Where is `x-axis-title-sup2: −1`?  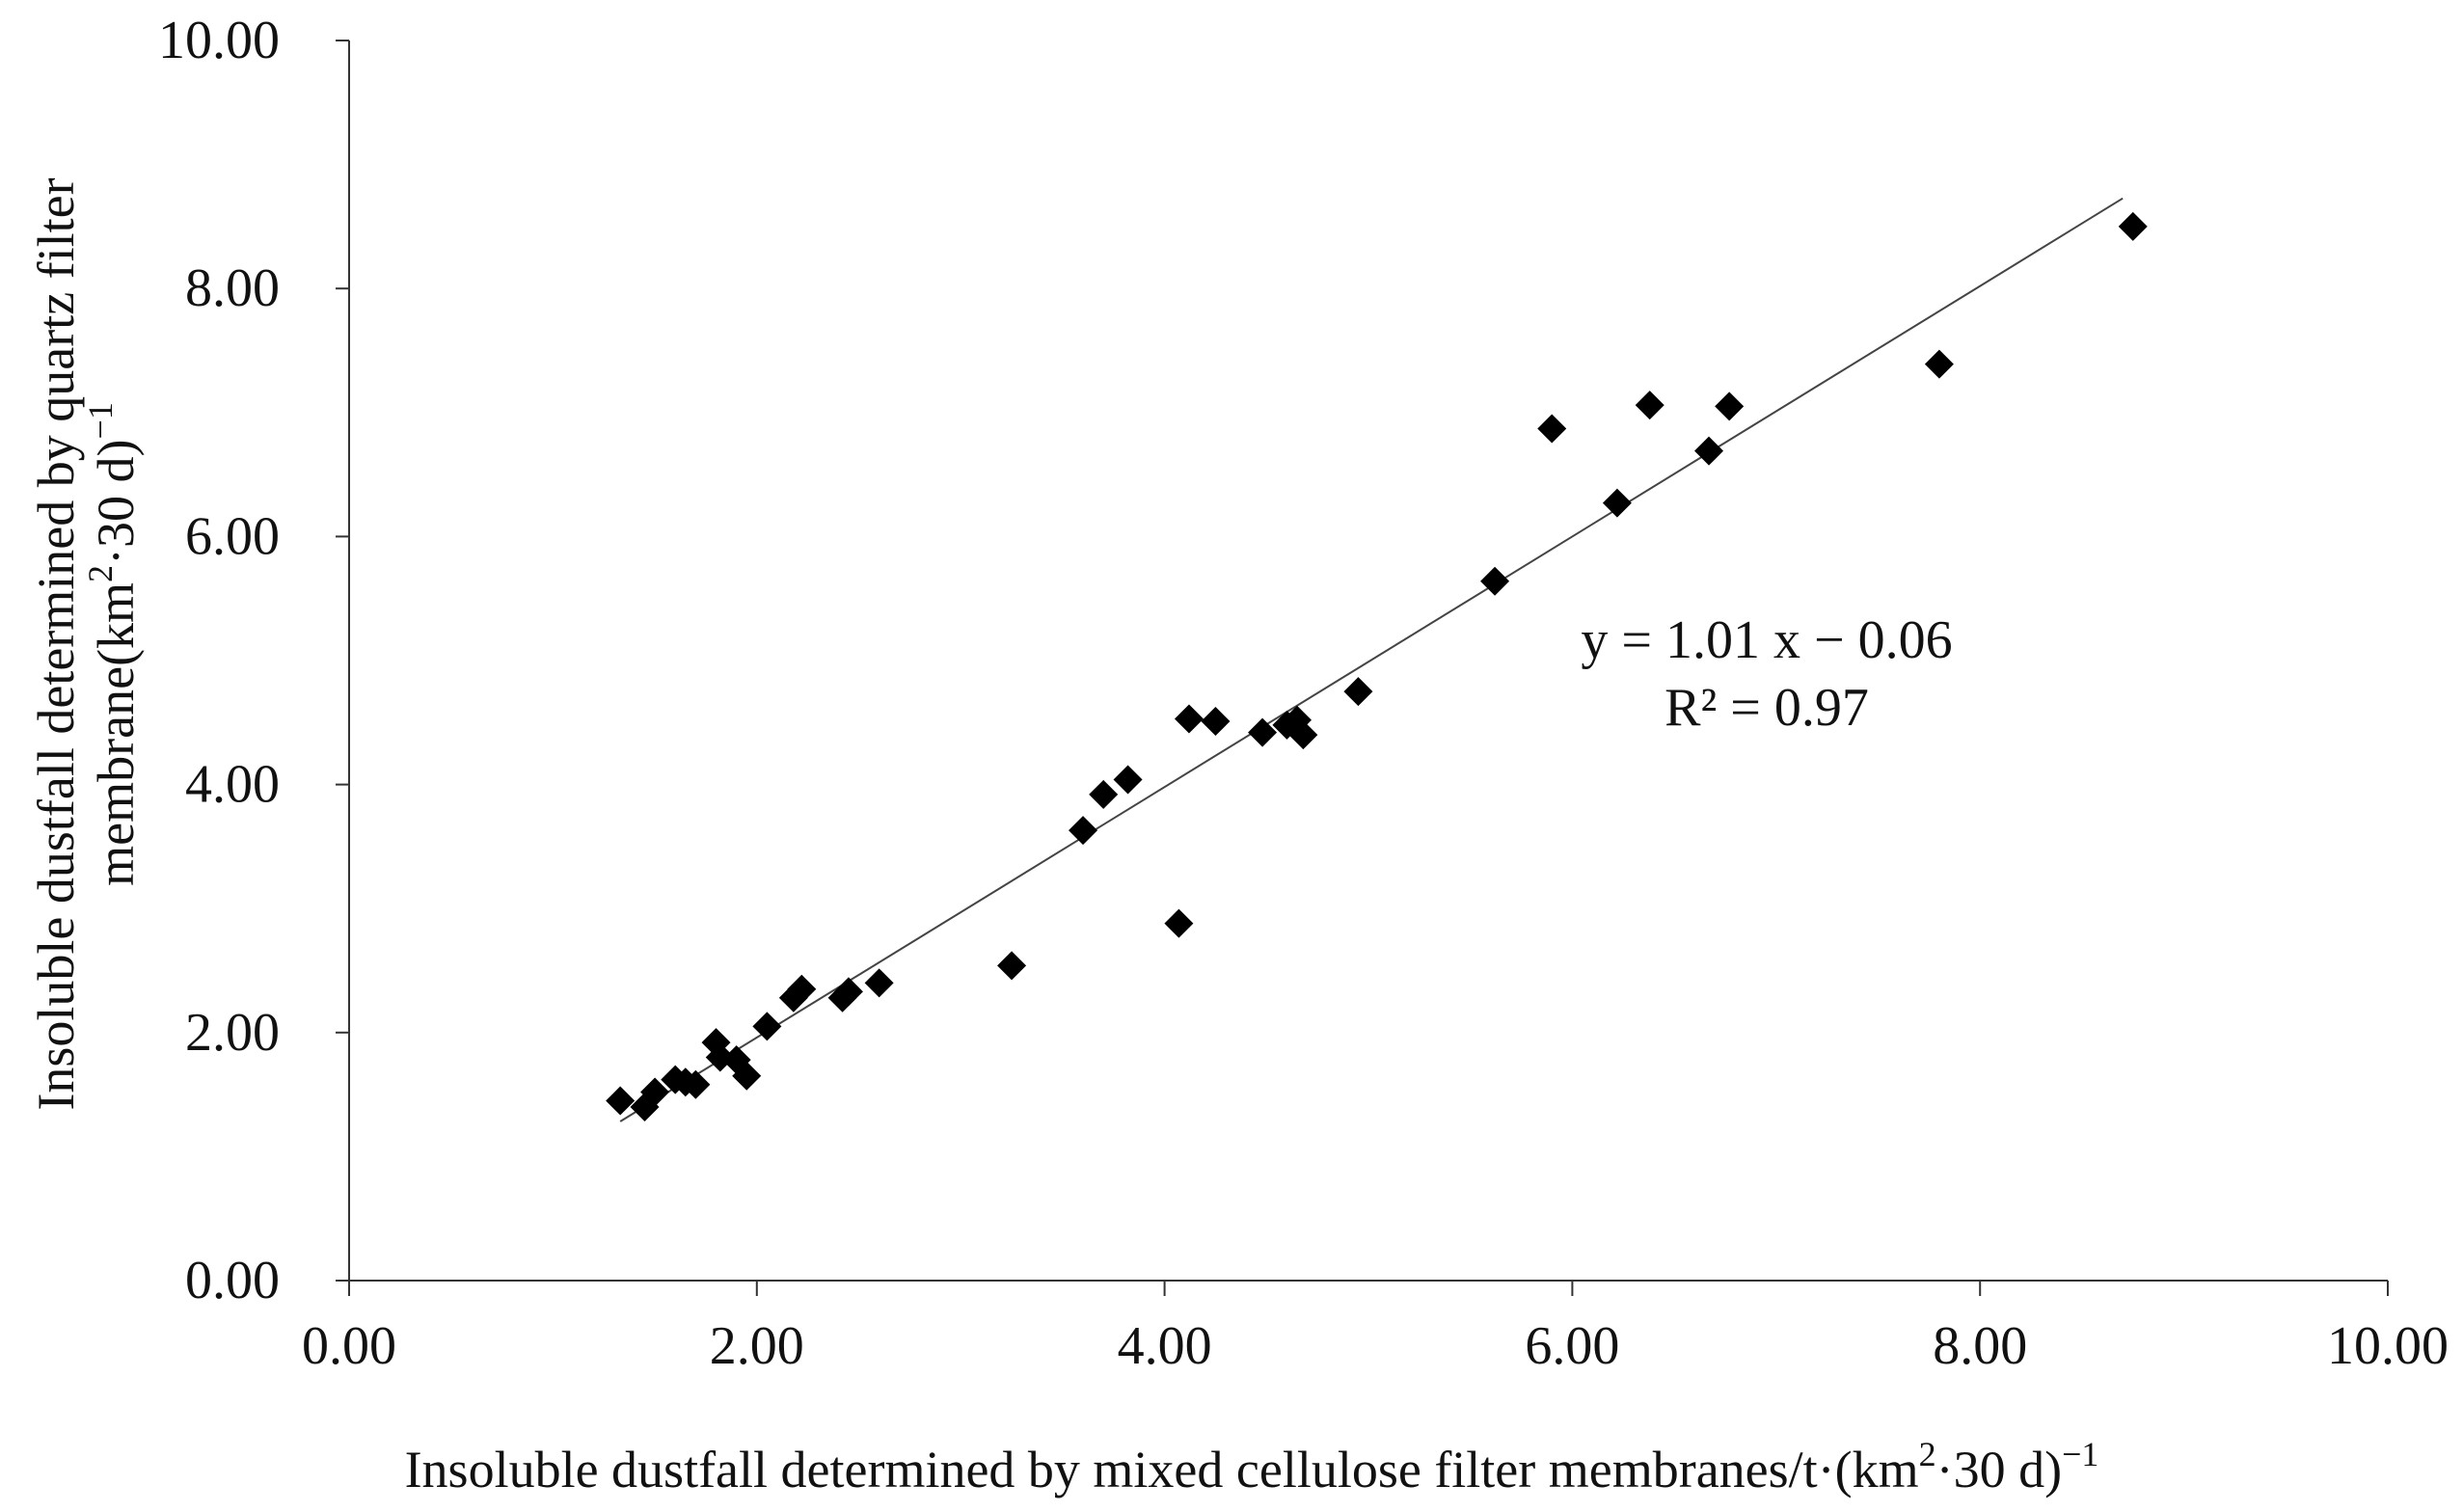
x-axis-title-sup2: −1 is located at coordinates (2080, 1454).